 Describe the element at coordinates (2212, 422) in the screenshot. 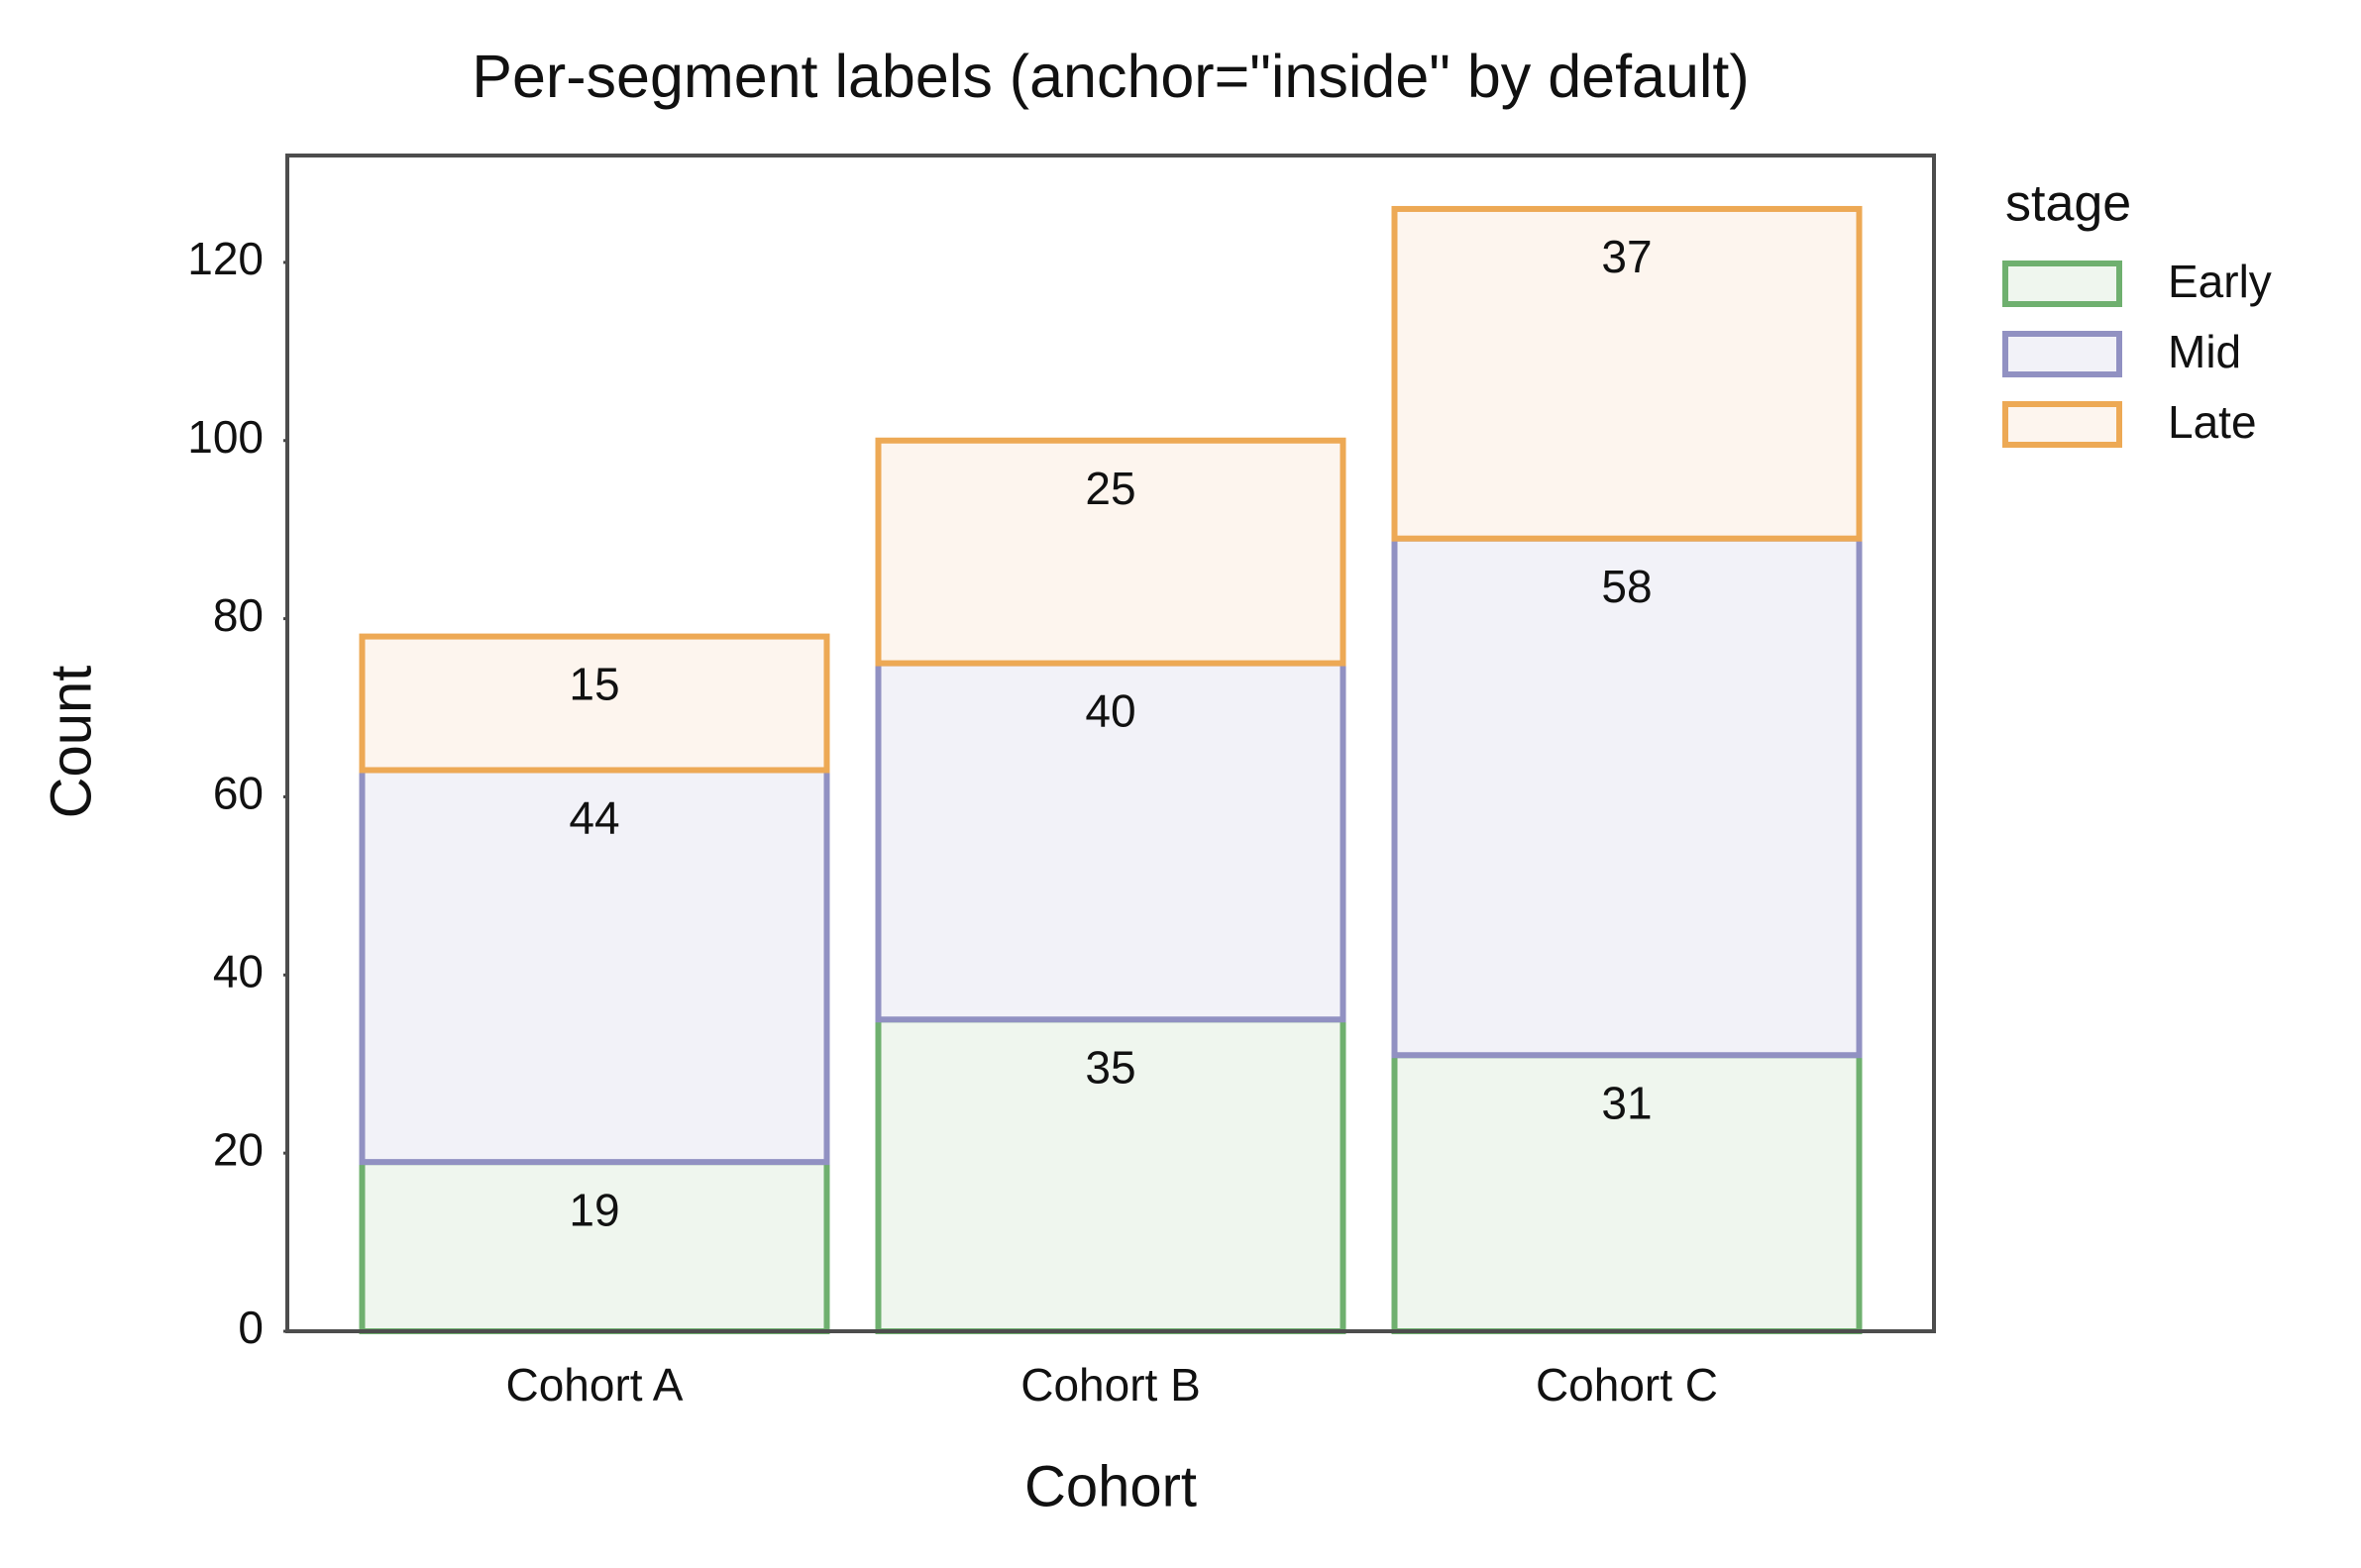

I see `legend-label: Late` at that location.